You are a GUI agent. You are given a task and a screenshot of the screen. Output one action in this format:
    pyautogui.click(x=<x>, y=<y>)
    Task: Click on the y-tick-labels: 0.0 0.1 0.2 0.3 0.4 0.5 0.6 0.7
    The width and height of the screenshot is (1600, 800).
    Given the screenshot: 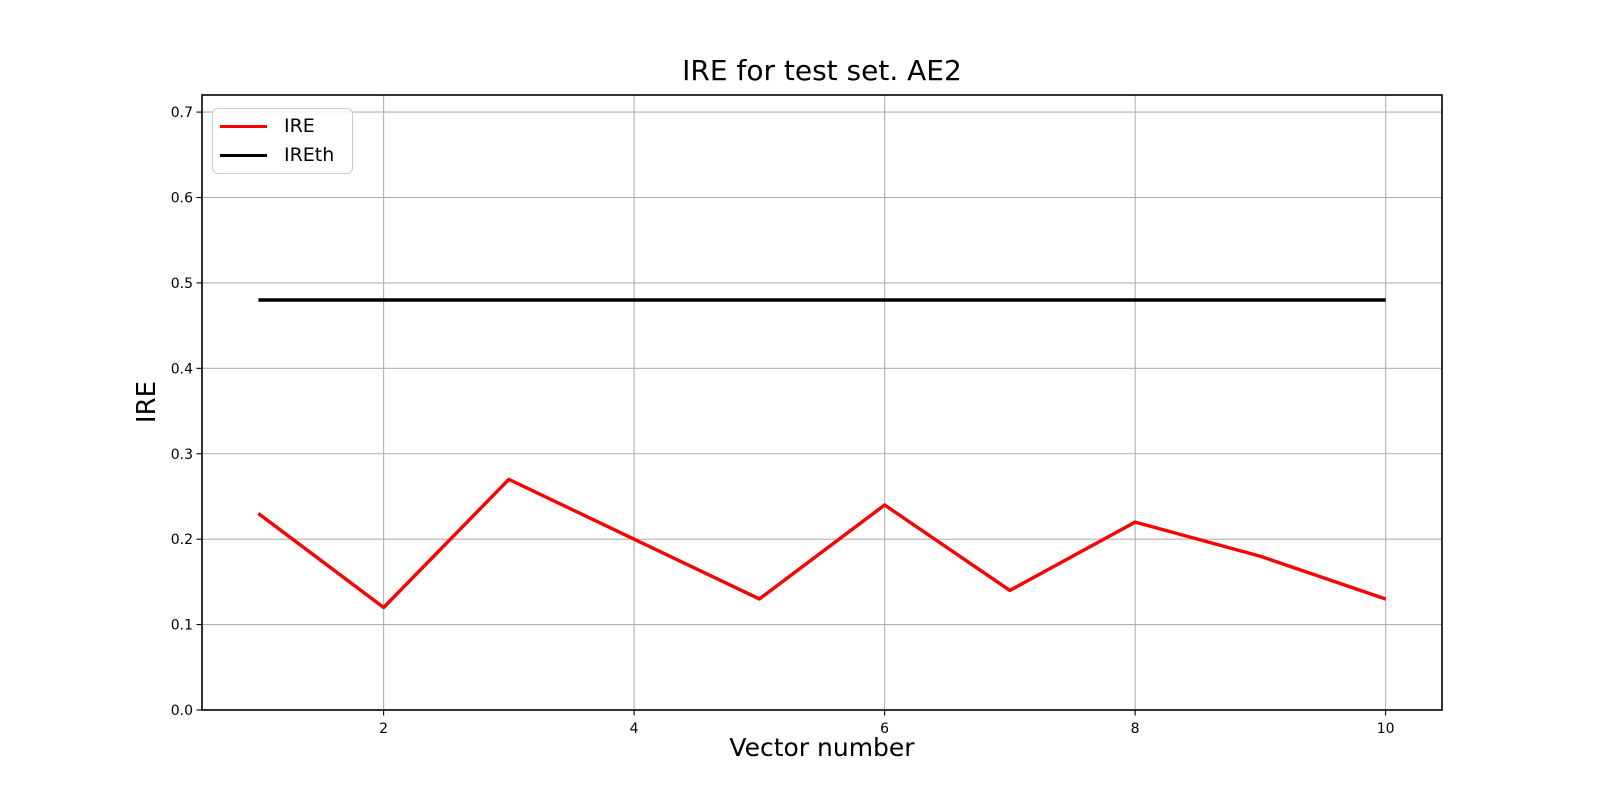 What is the action you would take?
    pyautogui.click(x=182, y=412)
    